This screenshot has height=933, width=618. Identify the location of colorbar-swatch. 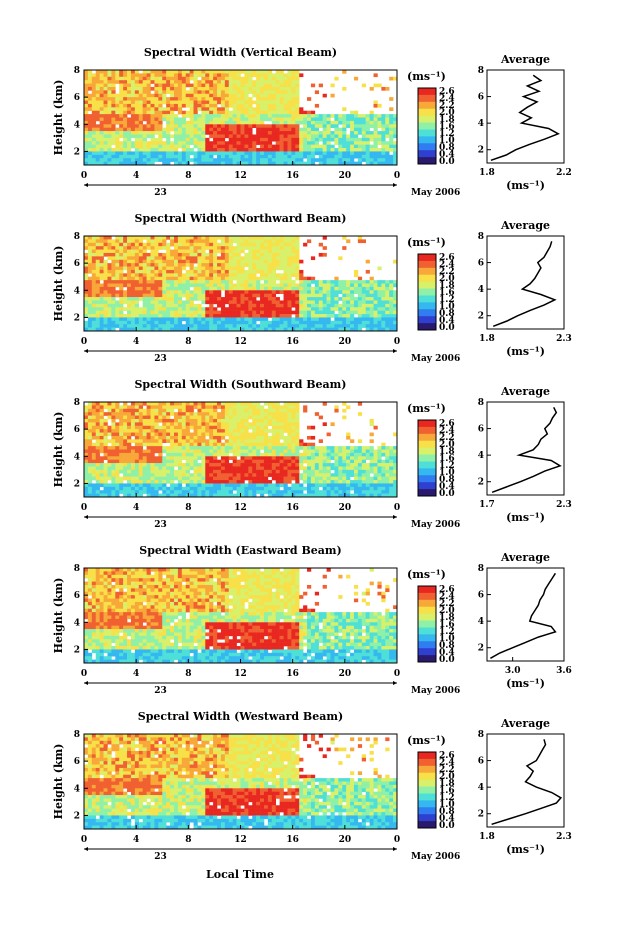
(427, 132).